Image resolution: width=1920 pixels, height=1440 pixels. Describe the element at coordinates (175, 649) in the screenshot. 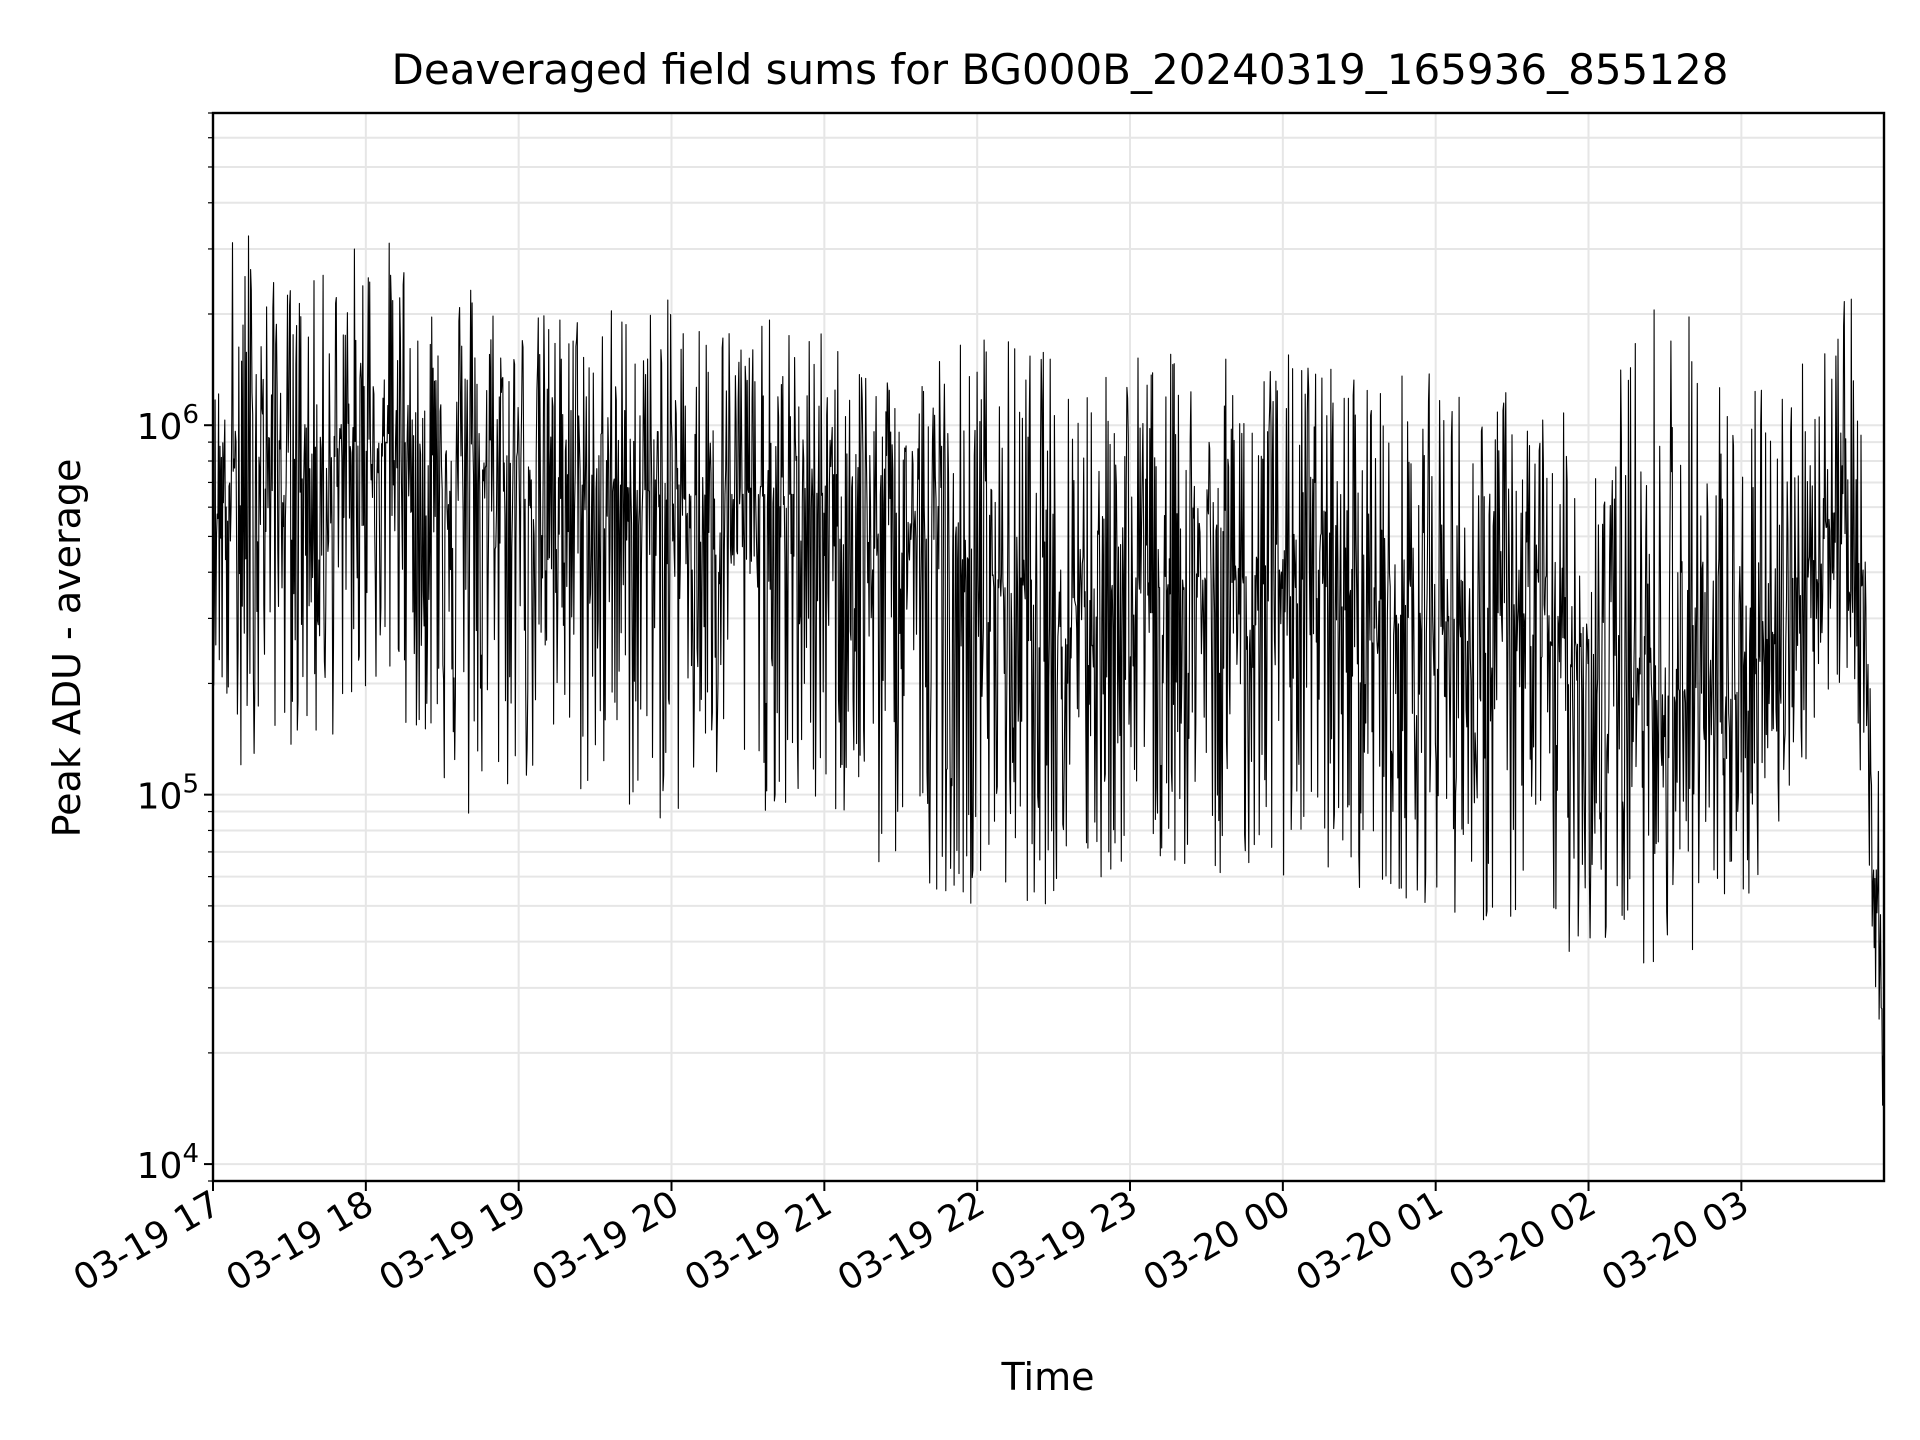

I see `y-axis-ticks: 10⁴ 10⁵ 10⁶` at that location.